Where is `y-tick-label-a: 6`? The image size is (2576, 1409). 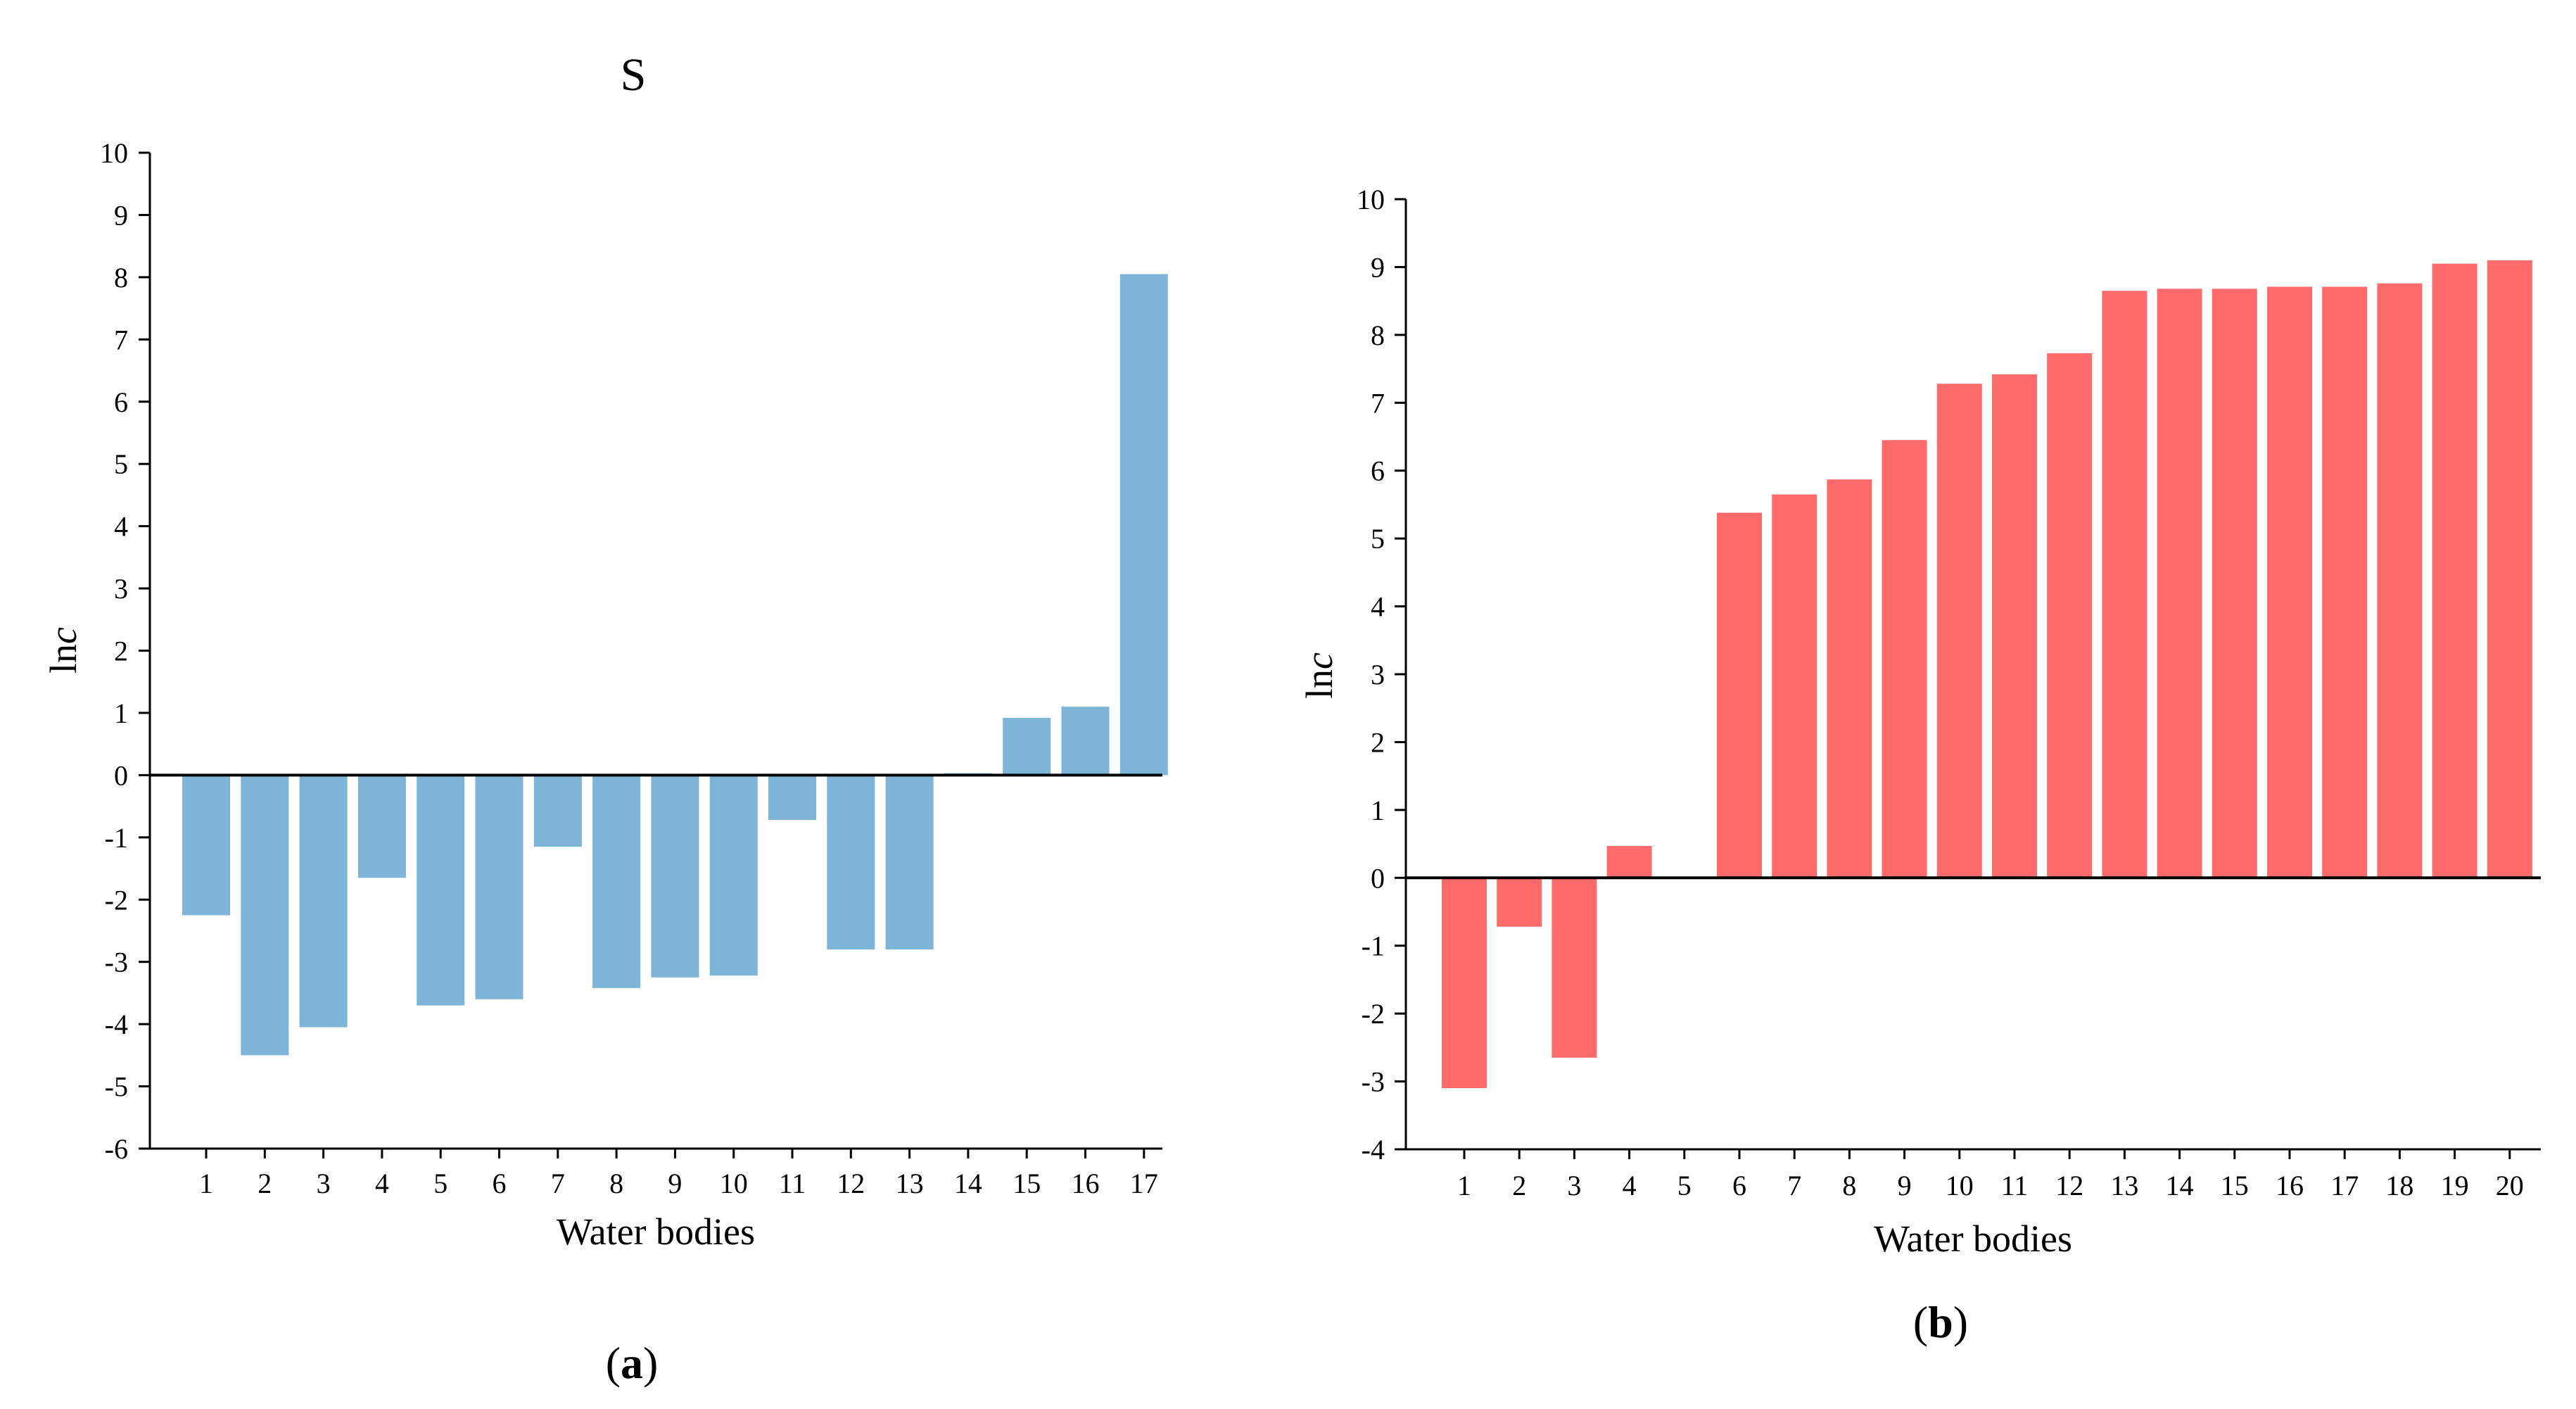 y-tick-label-a: 6 is located at coordinates (121, 402).